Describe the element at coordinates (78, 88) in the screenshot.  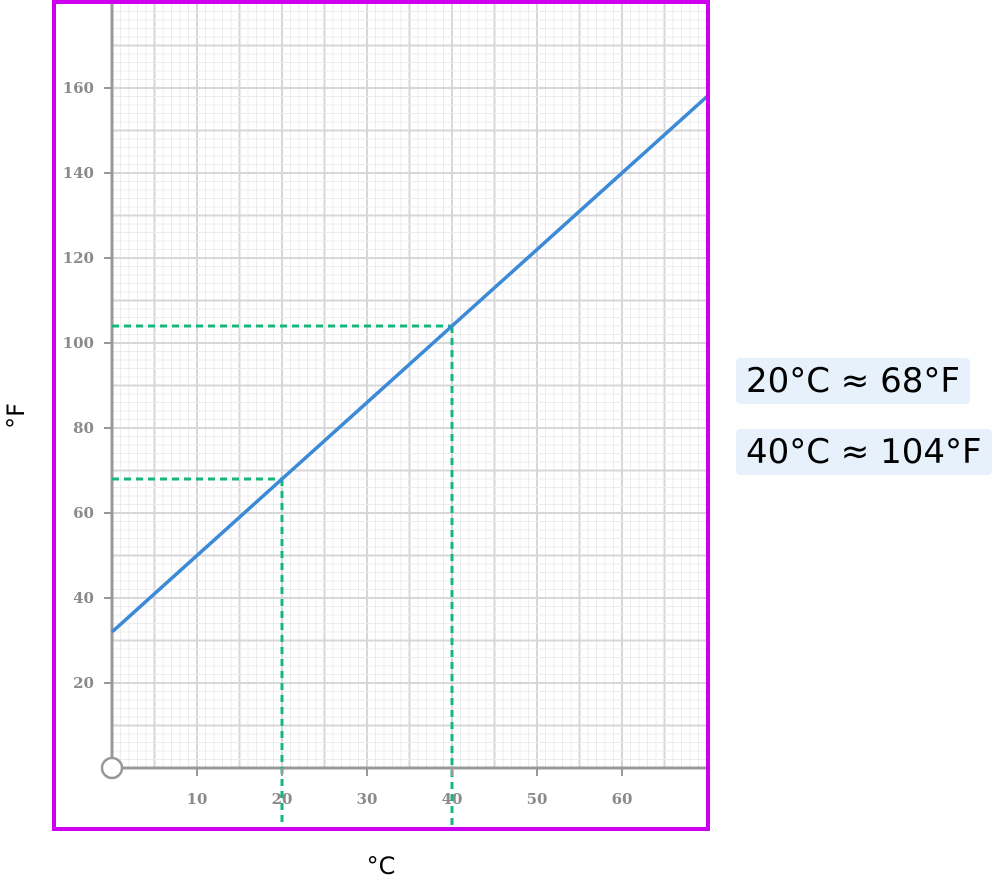
I see `y-tick-label: 160` at that location.